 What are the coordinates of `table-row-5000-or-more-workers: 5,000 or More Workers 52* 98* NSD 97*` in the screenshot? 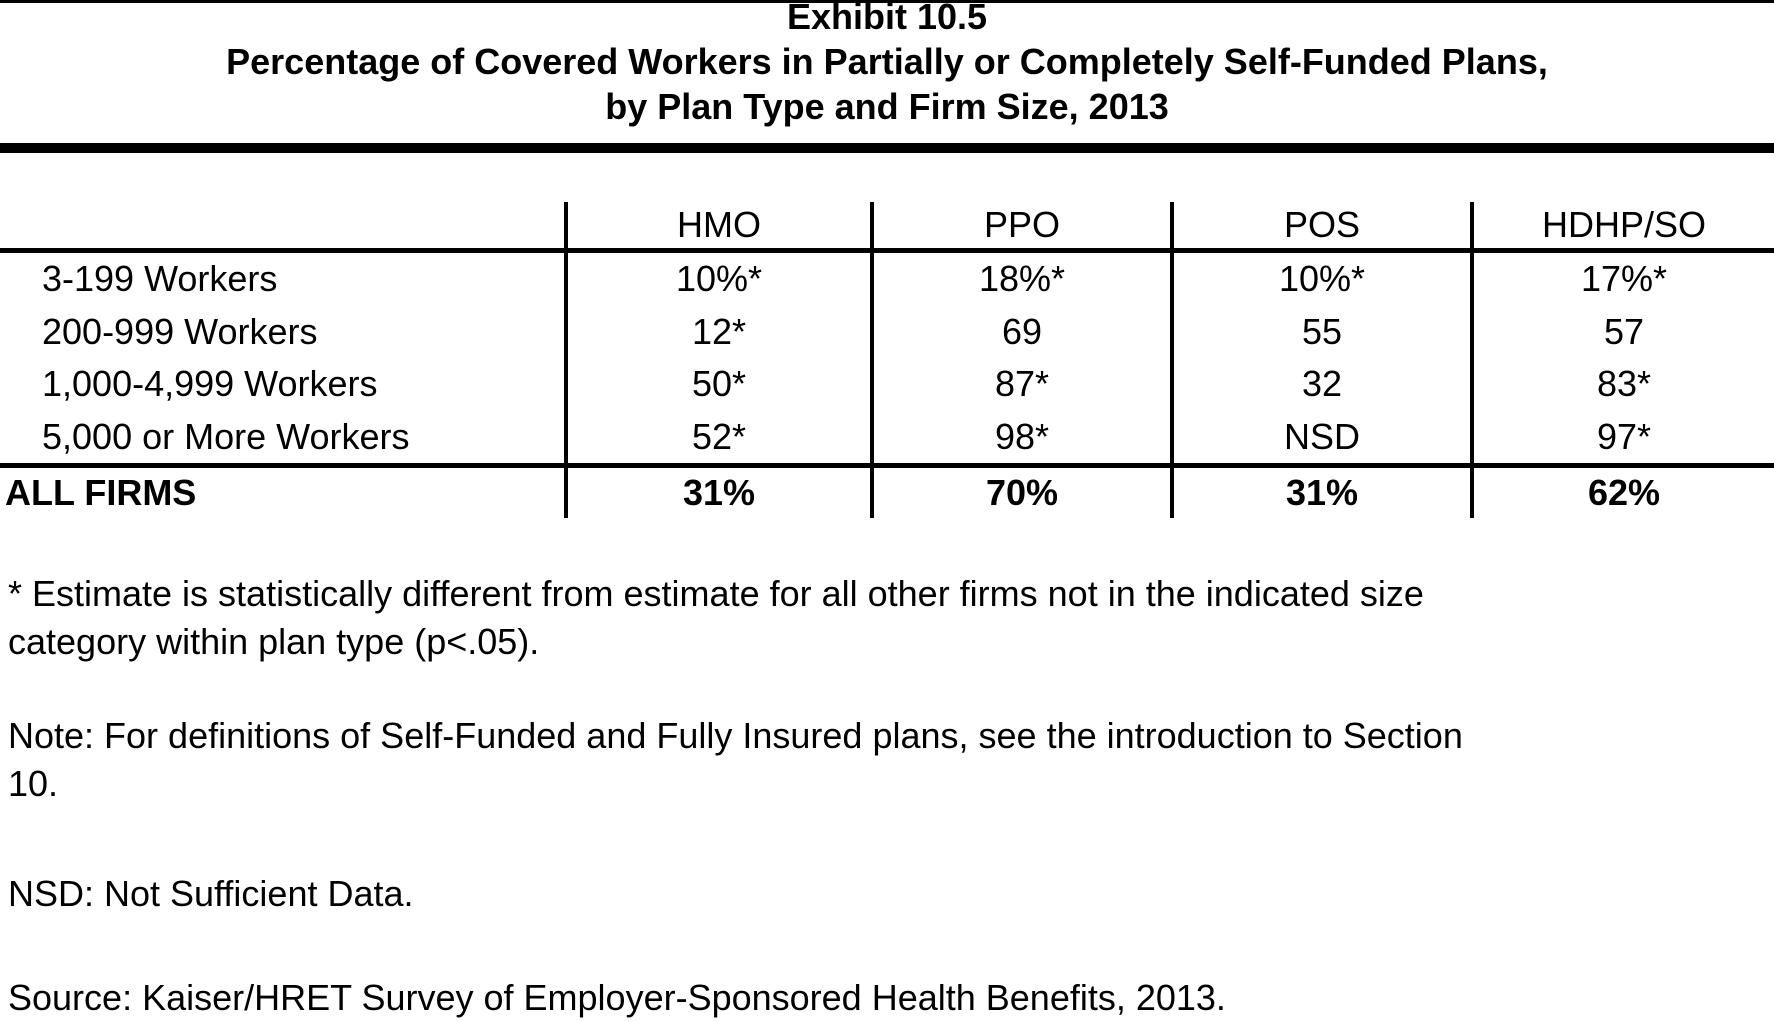 It's located at (887, 436).